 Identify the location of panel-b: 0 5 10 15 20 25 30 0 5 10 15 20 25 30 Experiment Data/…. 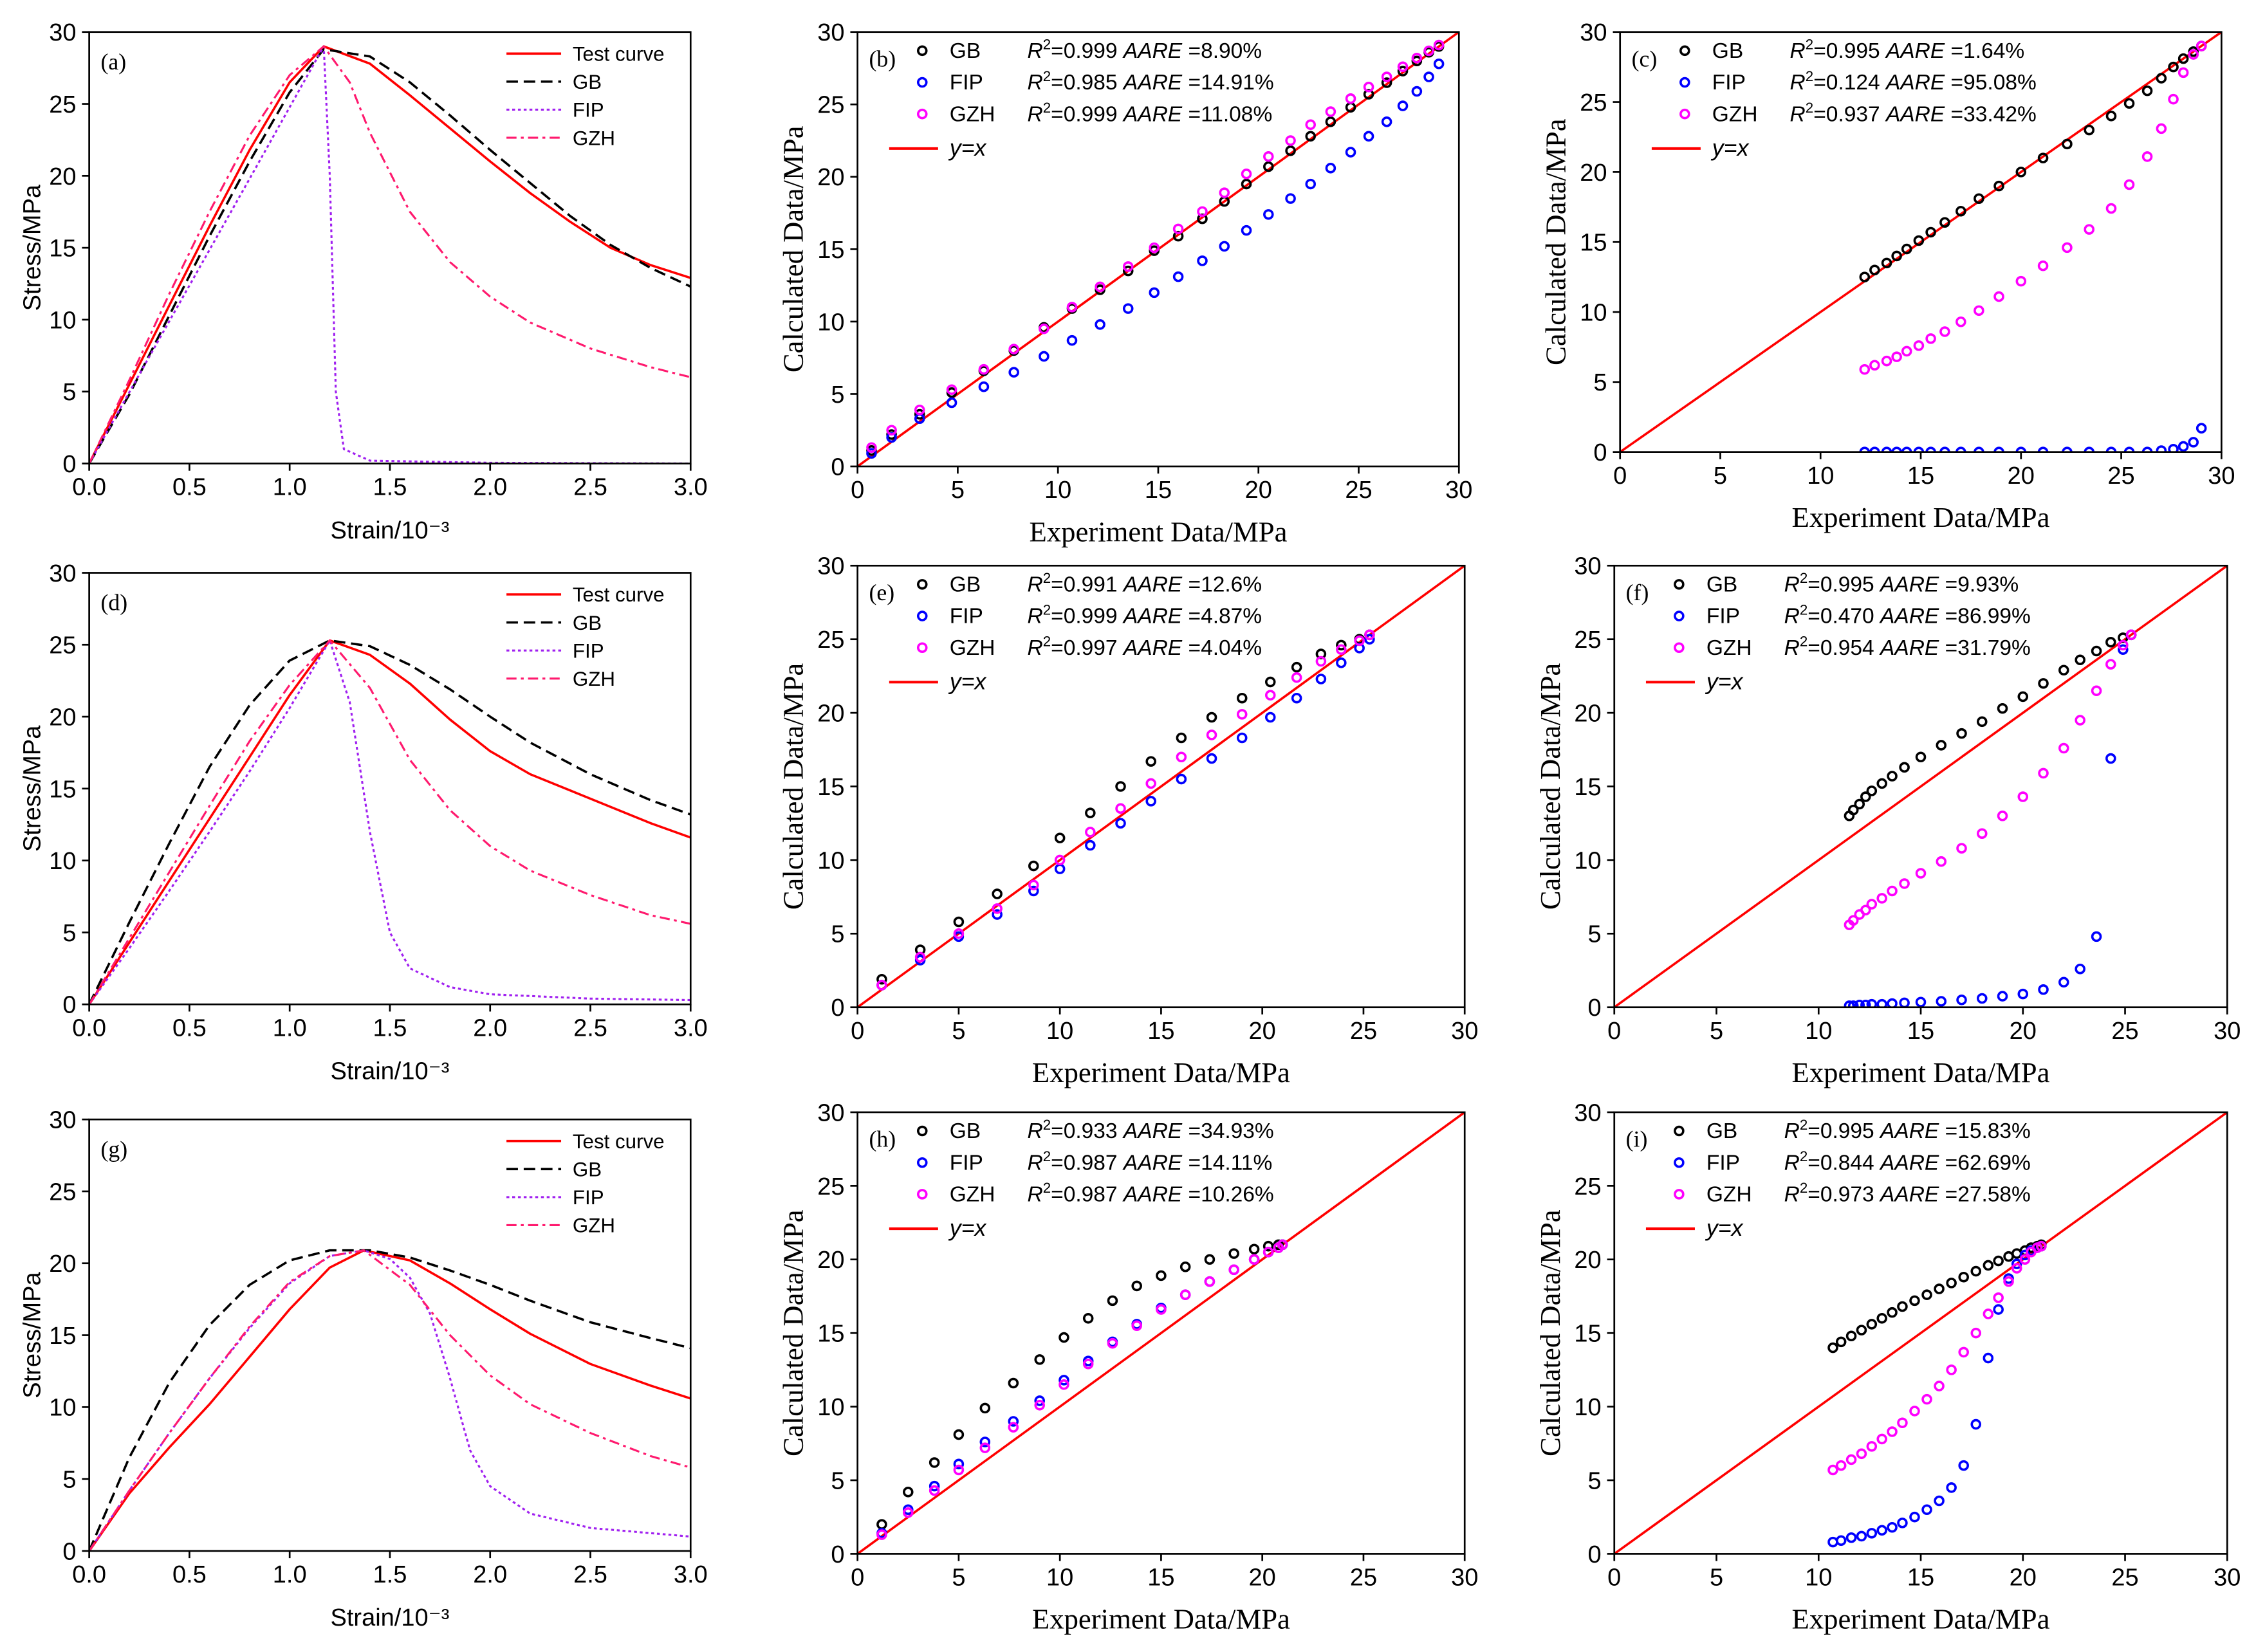
(1125, 283).